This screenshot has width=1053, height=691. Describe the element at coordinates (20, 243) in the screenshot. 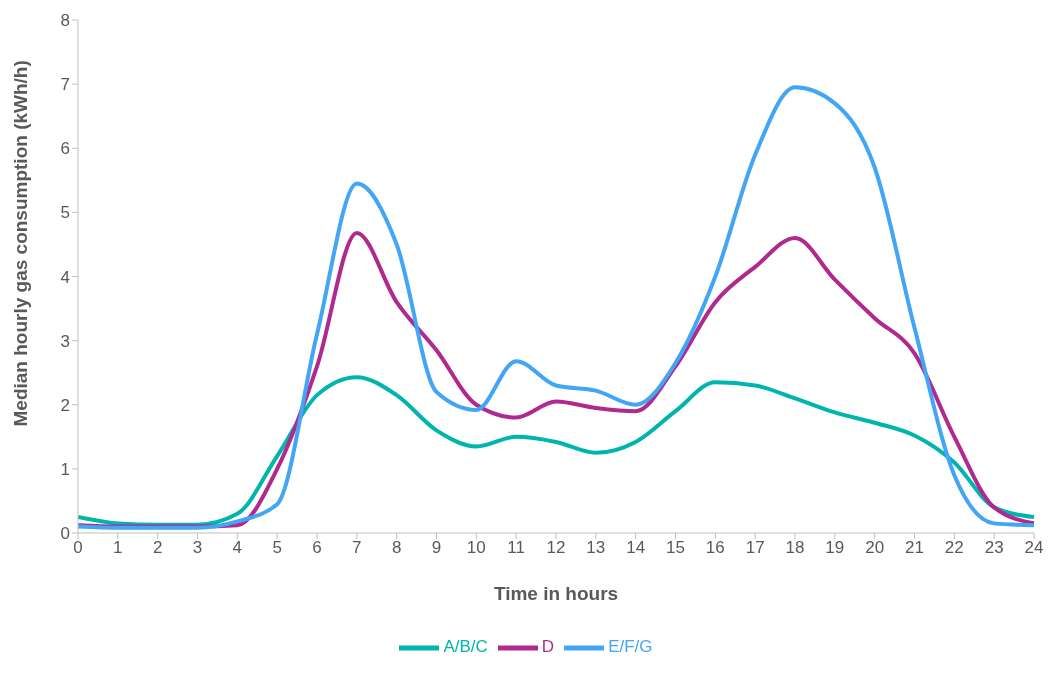

I see `y-axis-title: Median hourly gas consumption (kWh/h)` at that location.